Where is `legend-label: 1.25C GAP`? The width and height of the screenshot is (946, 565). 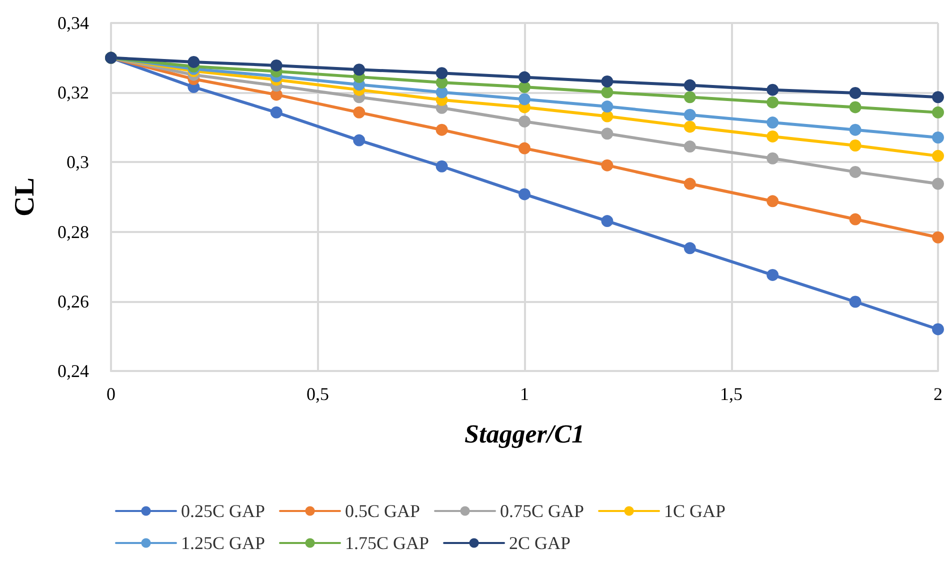 legend-label: 1.25C GAP is located at coordinates (223, 543).